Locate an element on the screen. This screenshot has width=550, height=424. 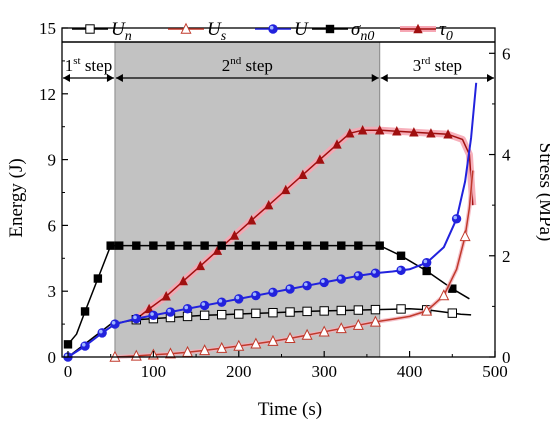
legend-item-3: U is located at coordinates (282, 29).